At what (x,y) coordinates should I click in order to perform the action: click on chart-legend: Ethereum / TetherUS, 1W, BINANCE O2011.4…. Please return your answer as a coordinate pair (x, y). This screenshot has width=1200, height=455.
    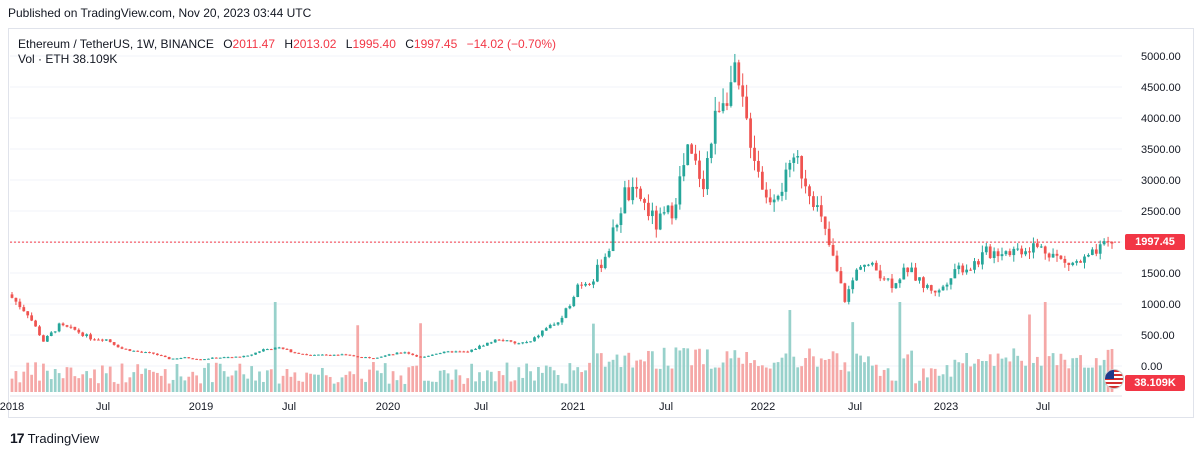
    Looking at the image, I should click on (287, 44).